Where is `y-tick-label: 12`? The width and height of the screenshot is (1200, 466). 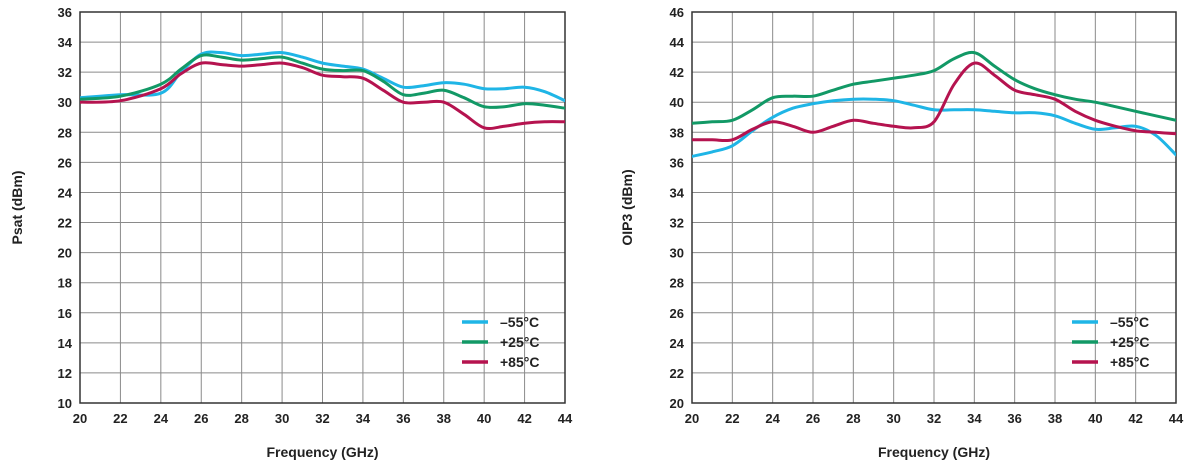
y-tick-label: 12 is located at coordinates (65, 373).